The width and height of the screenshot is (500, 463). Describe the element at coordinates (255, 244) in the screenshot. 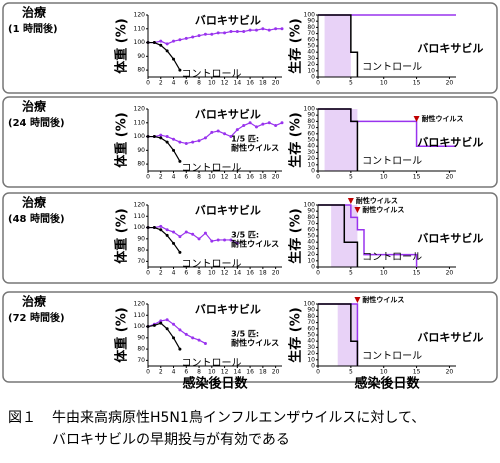

I see `resistance-note: 耐性ウイルス` at that location.